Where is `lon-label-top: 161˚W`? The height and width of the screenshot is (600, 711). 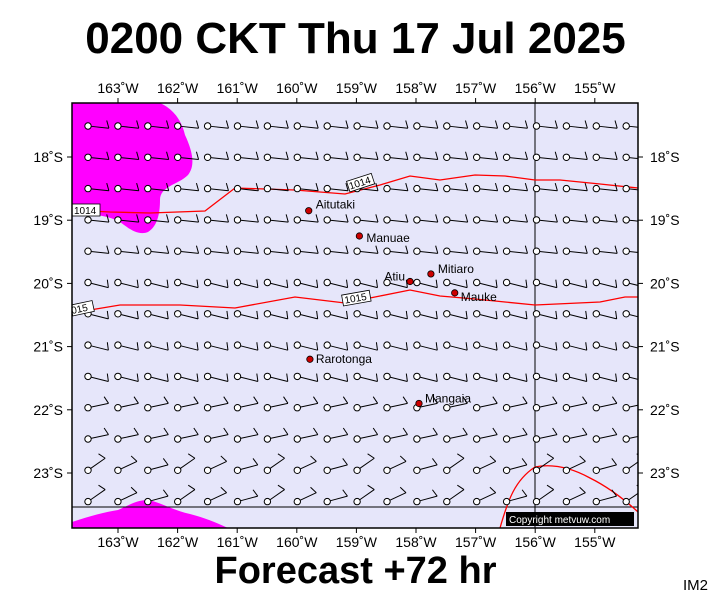
lon-label-top: 161˚W is located at coordinates (238, 88).